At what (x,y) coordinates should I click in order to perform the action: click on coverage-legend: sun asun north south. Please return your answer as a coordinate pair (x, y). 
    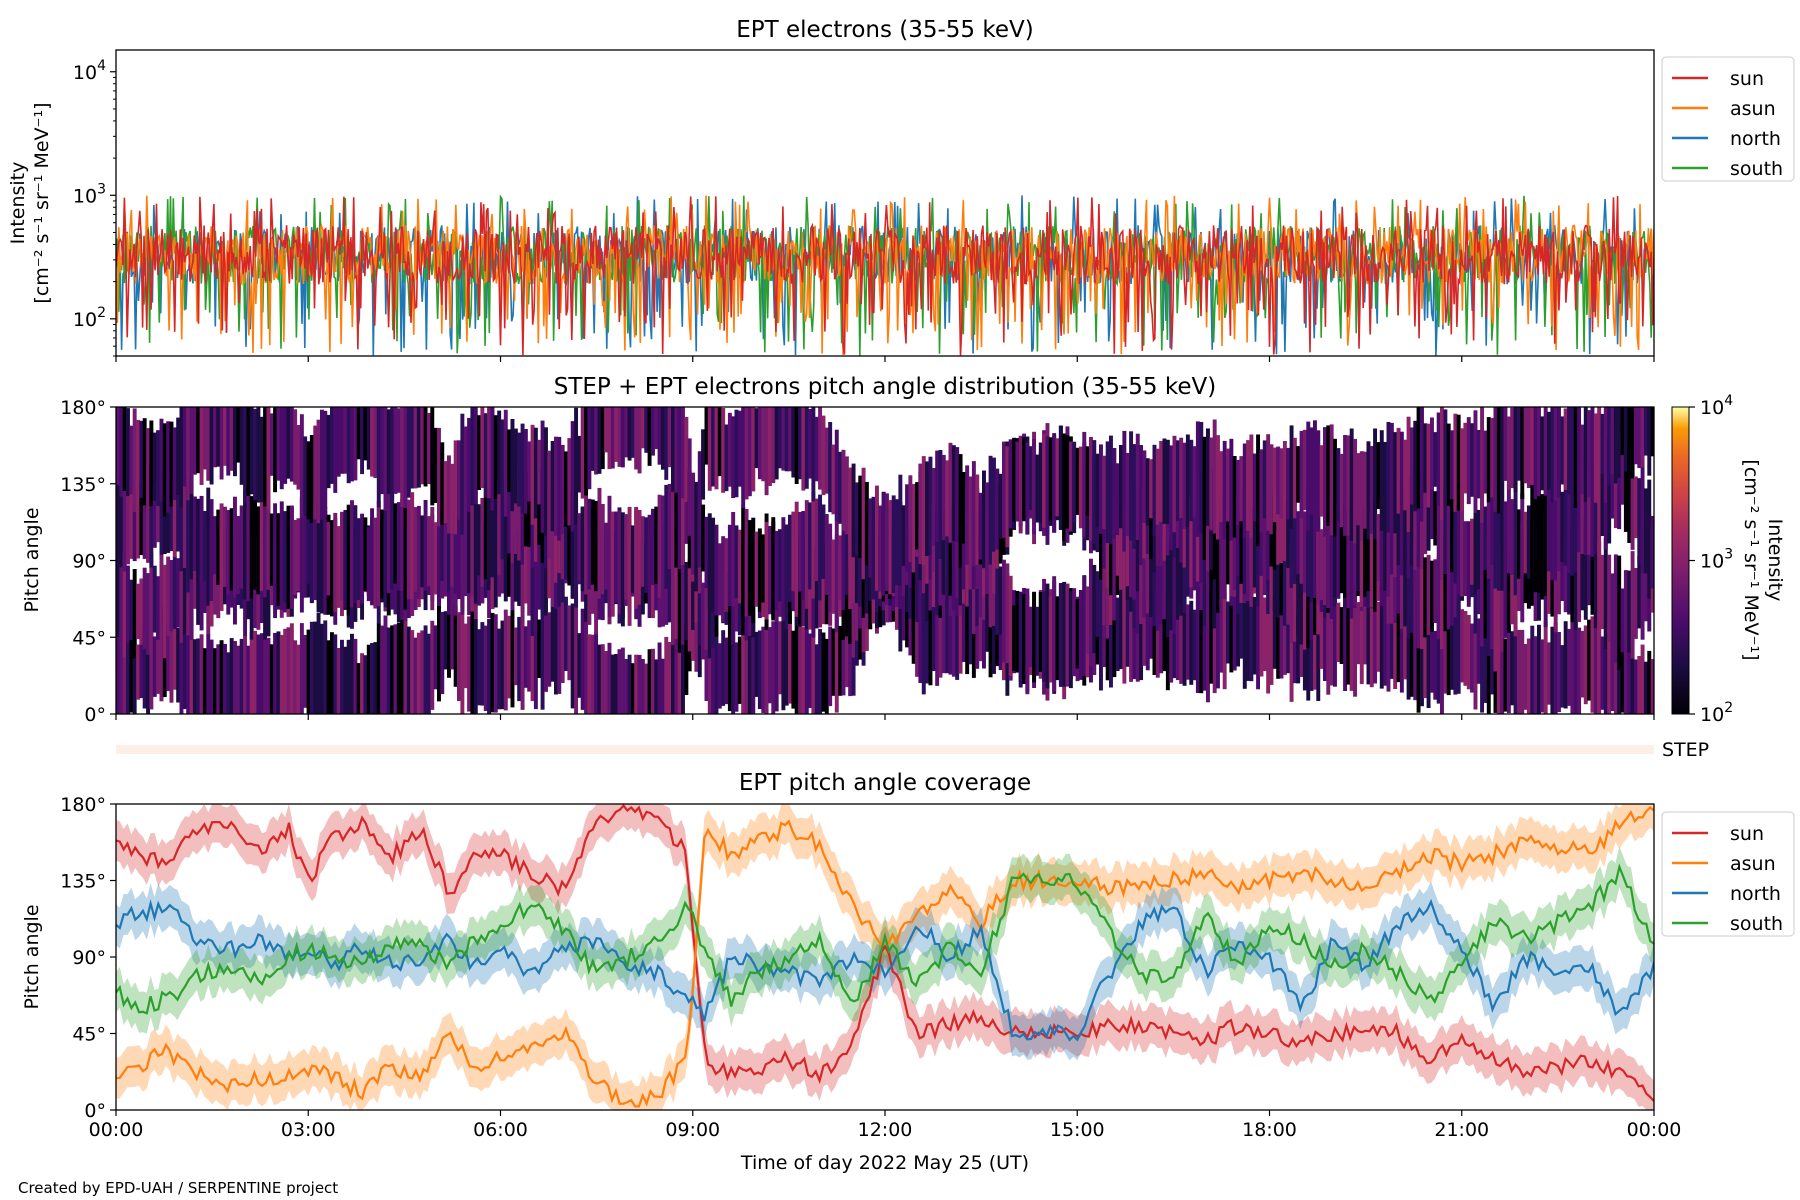
    Looking at the image, I should click on (1728, 874).